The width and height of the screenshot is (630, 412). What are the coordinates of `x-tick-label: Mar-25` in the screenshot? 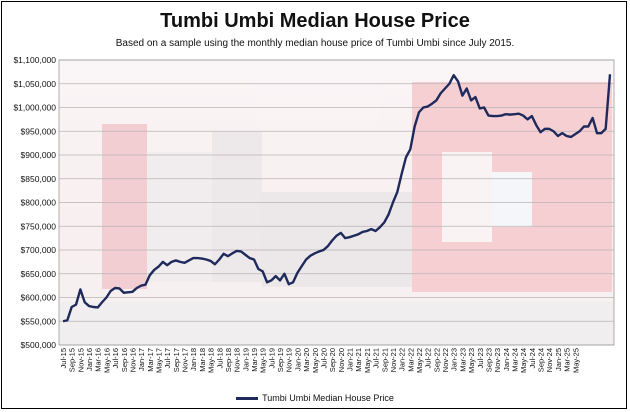 It's located at (567, 360).